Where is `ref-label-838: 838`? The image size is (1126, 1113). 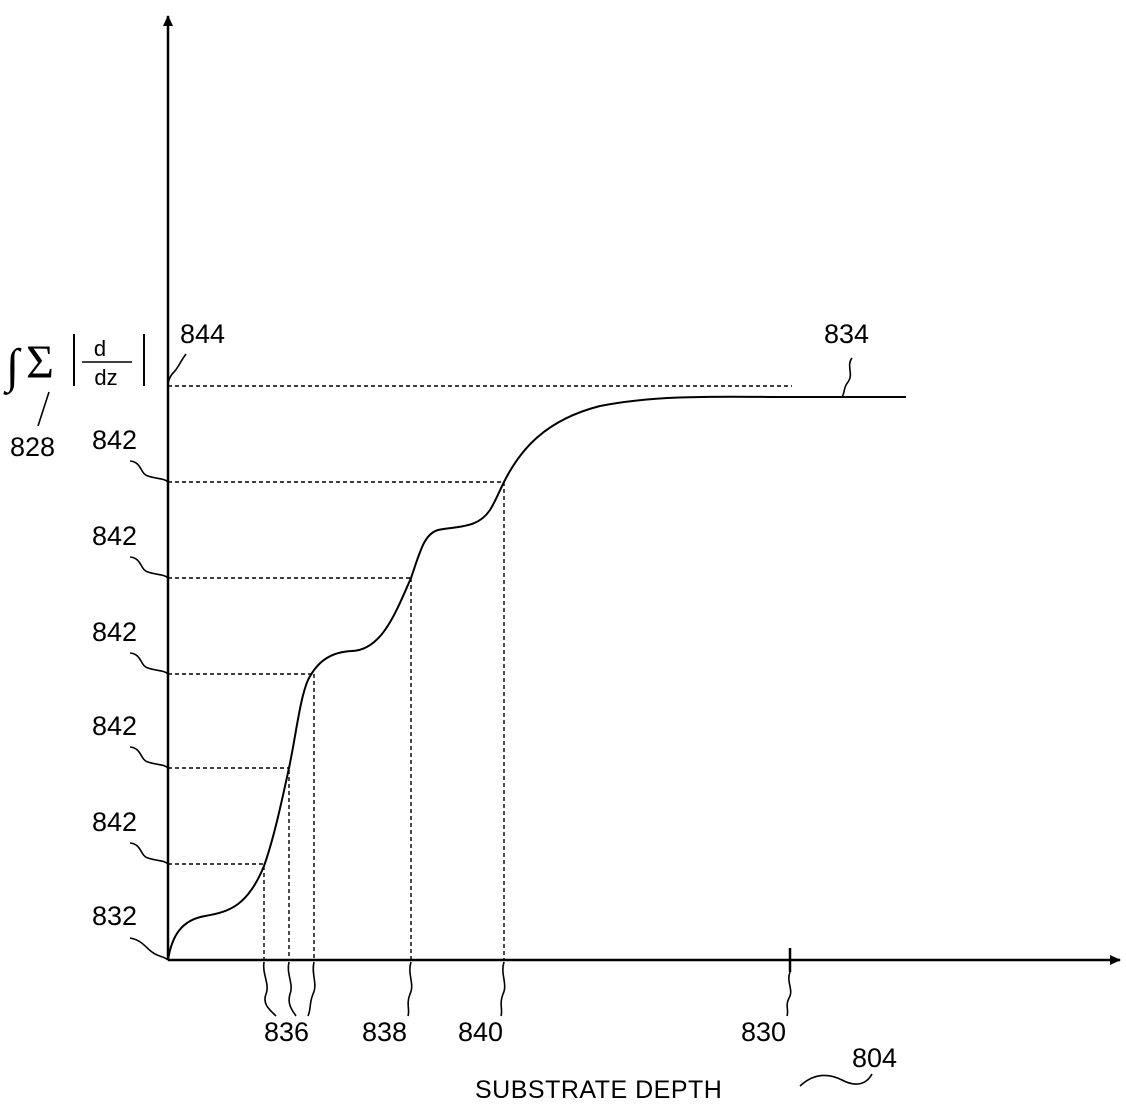
ref-label-838: 838 is located at coordinates (384, 1032).